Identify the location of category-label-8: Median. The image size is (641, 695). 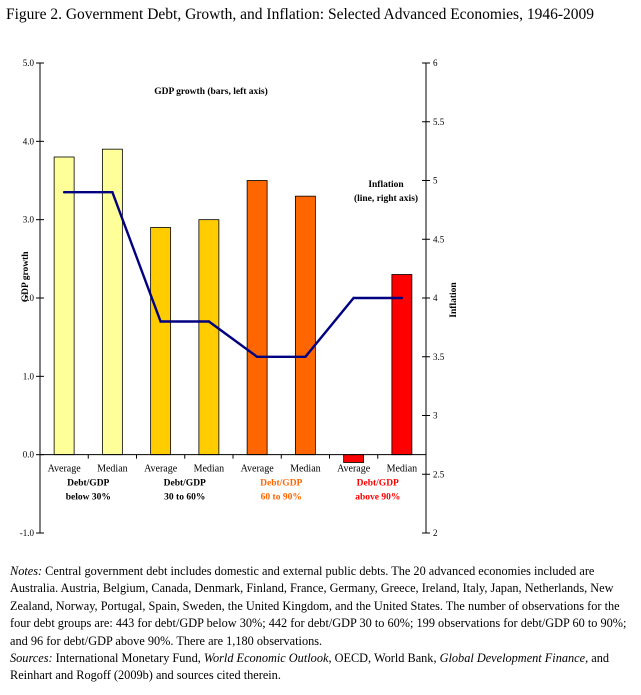
(402, 469).